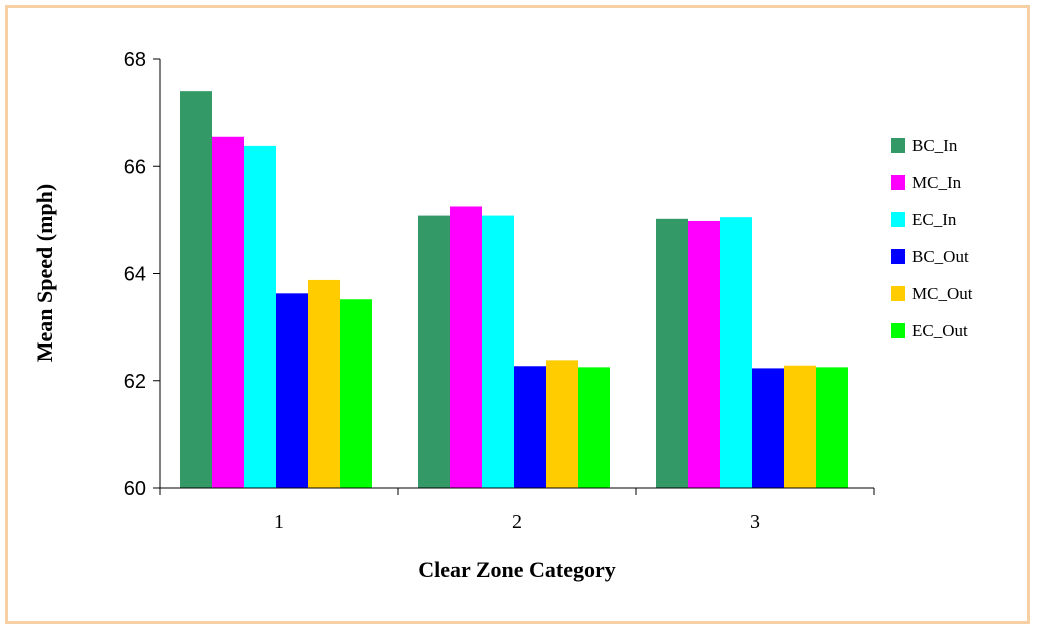  I want to click on legend-label-mc-in: MC_In, so click(937, 182).